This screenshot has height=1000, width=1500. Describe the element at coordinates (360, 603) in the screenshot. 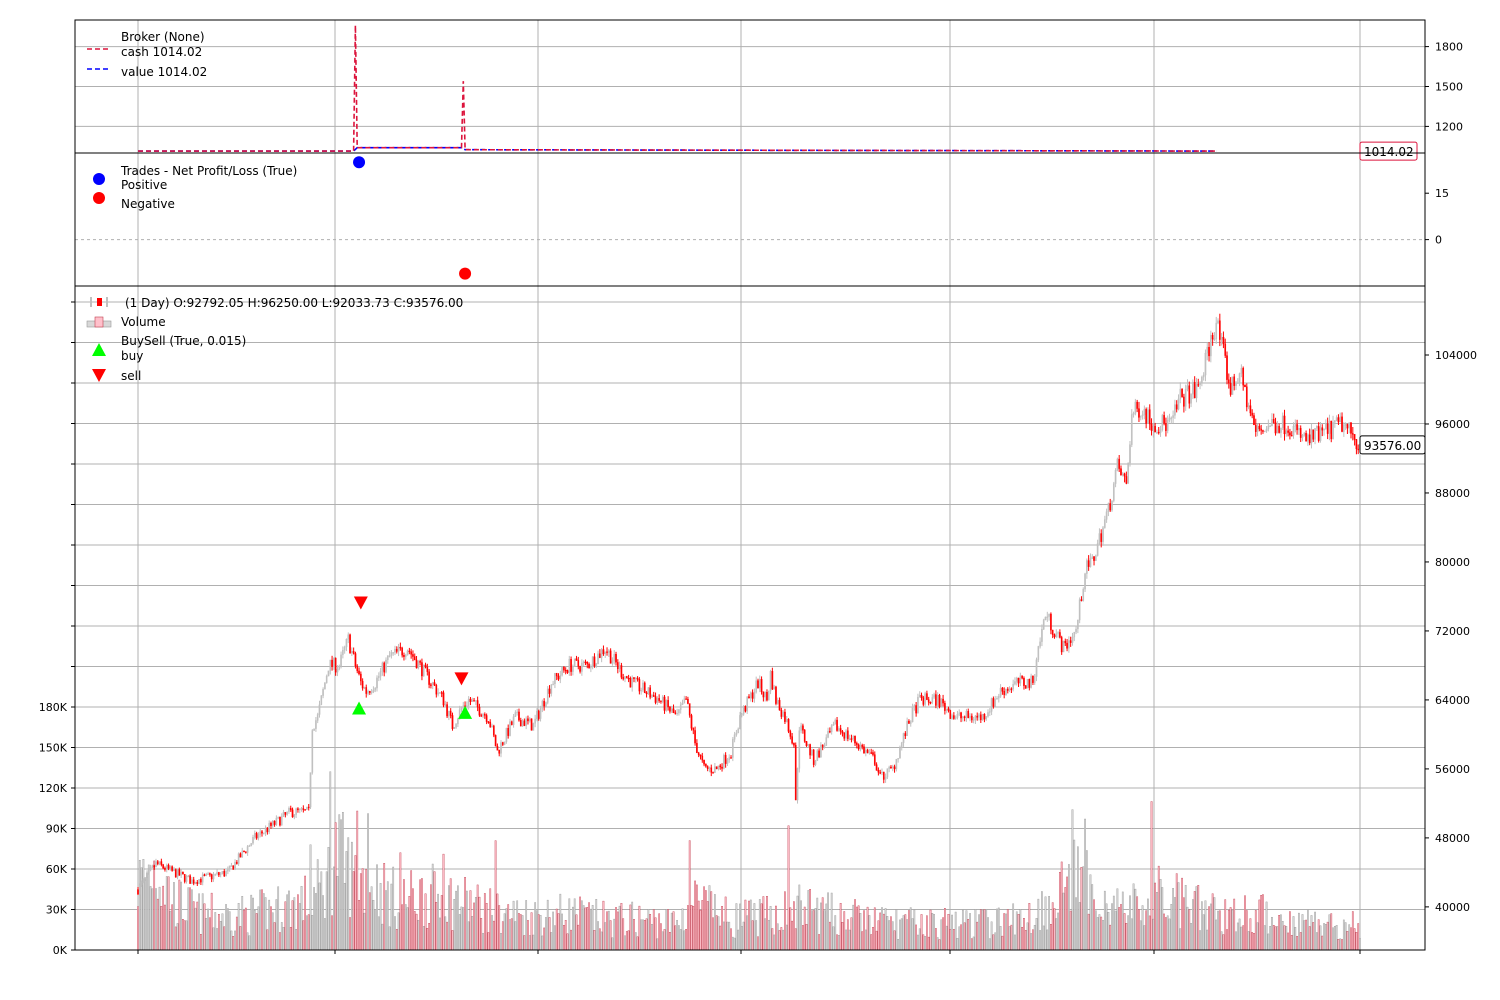

I see `sell-marker` at that location.